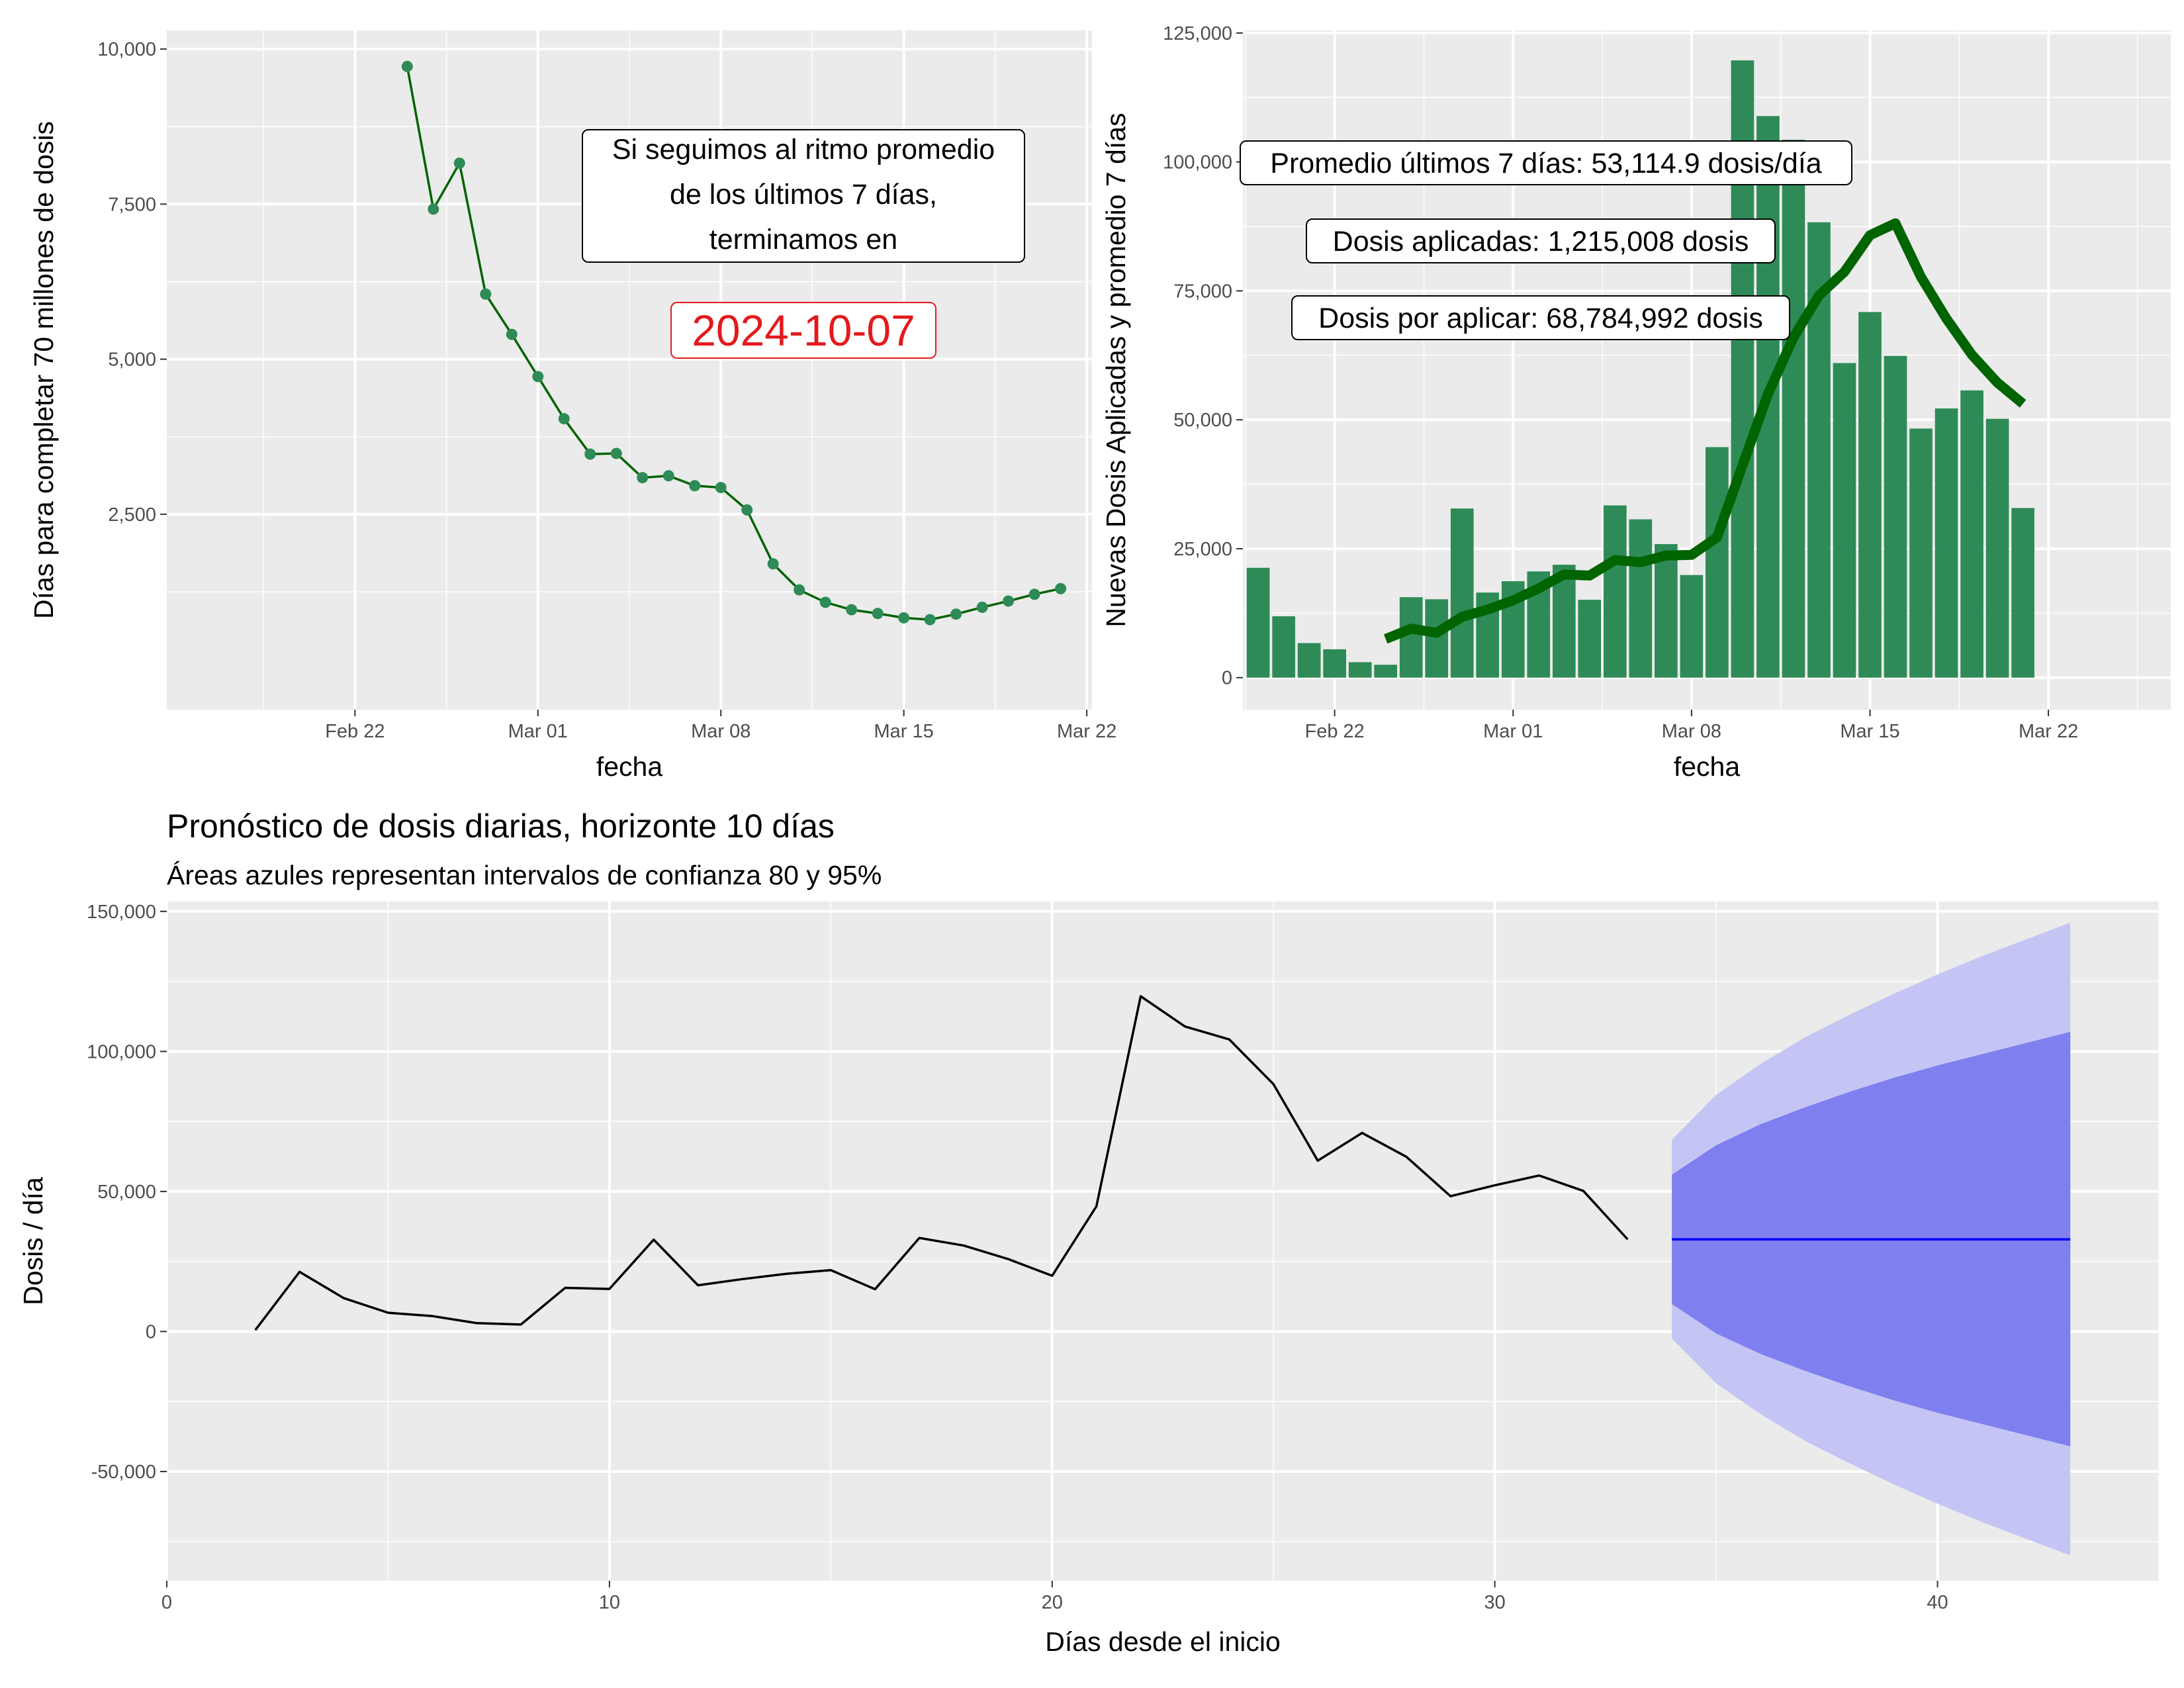  I want to click on y-tick-label: 2,500, so click(132, 515).